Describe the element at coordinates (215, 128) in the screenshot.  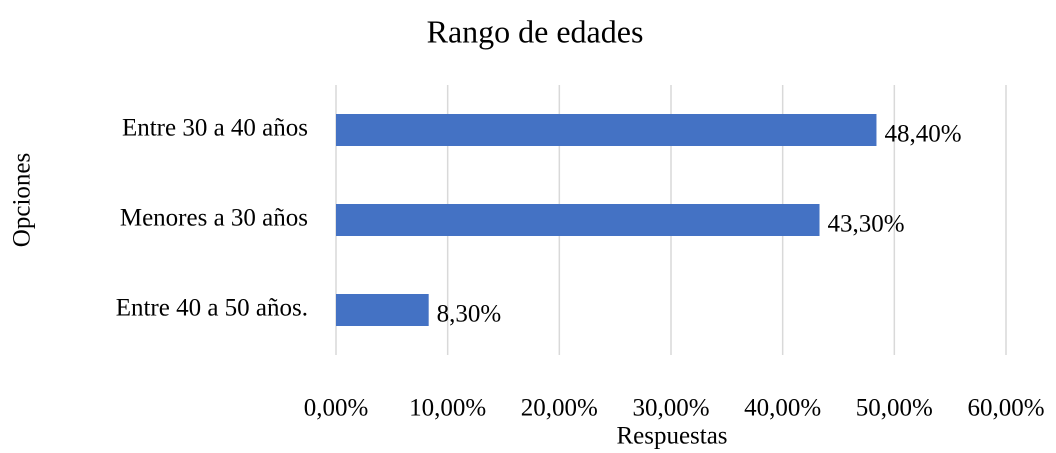
I see `y-tick-label: Entre 30 a 40 años` at that location.